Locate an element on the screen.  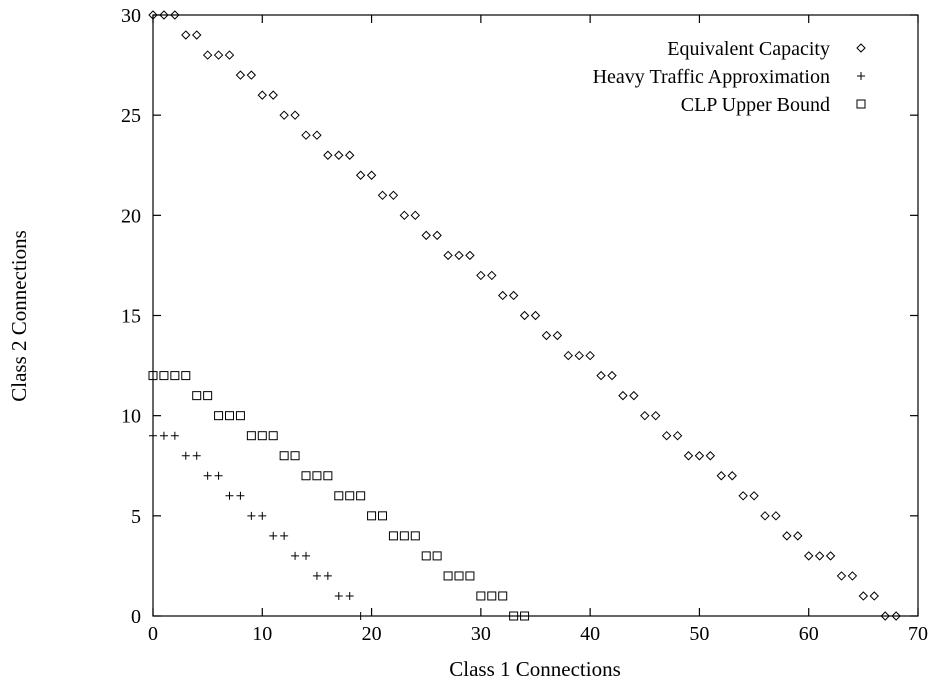
y-tick-label: 5 is located at coordinates (136, 517).